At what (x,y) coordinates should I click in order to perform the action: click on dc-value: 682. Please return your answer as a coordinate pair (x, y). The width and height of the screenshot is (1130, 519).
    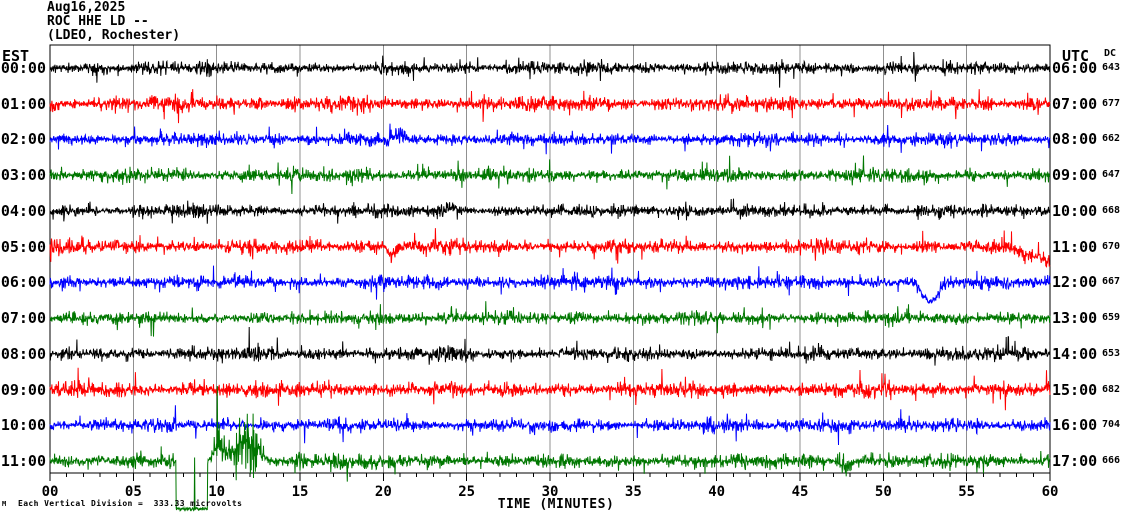
    Looking at the image, I should click on (1111, 389).